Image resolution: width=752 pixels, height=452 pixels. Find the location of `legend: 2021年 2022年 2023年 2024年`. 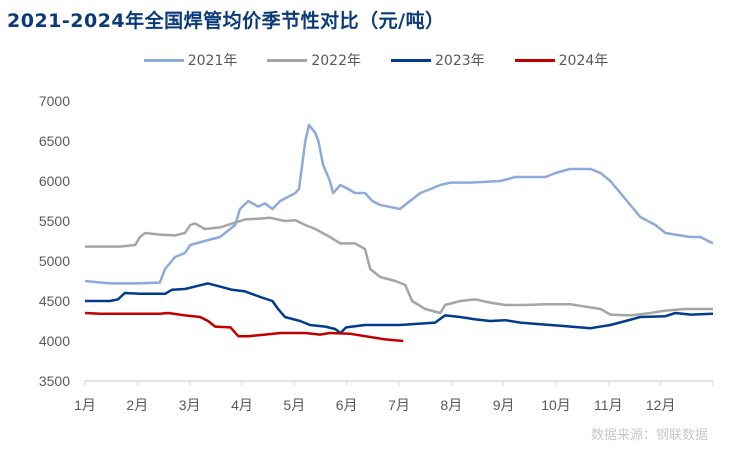

legend: 2021年 2022年 2023年 2024年 is located at coordinates (376, 60).